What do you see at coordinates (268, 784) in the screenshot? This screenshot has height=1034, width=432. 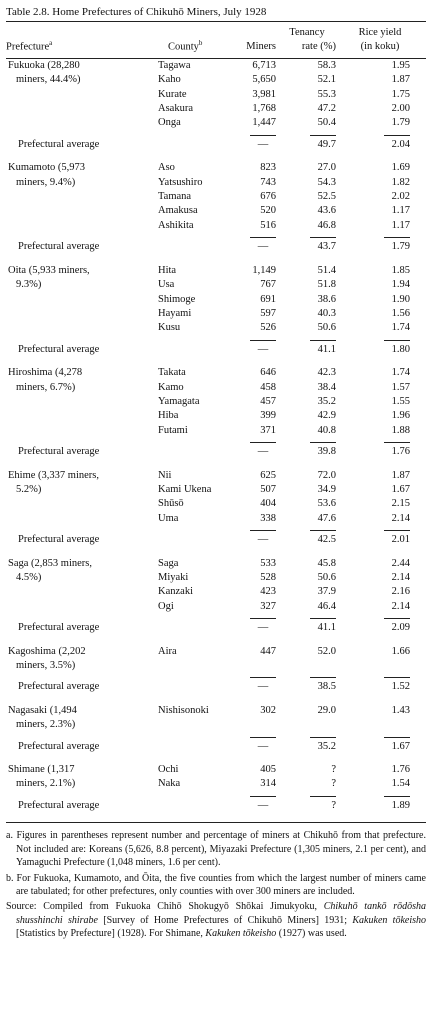 I see `number-cell: 314` at bounding box center [268, 784].